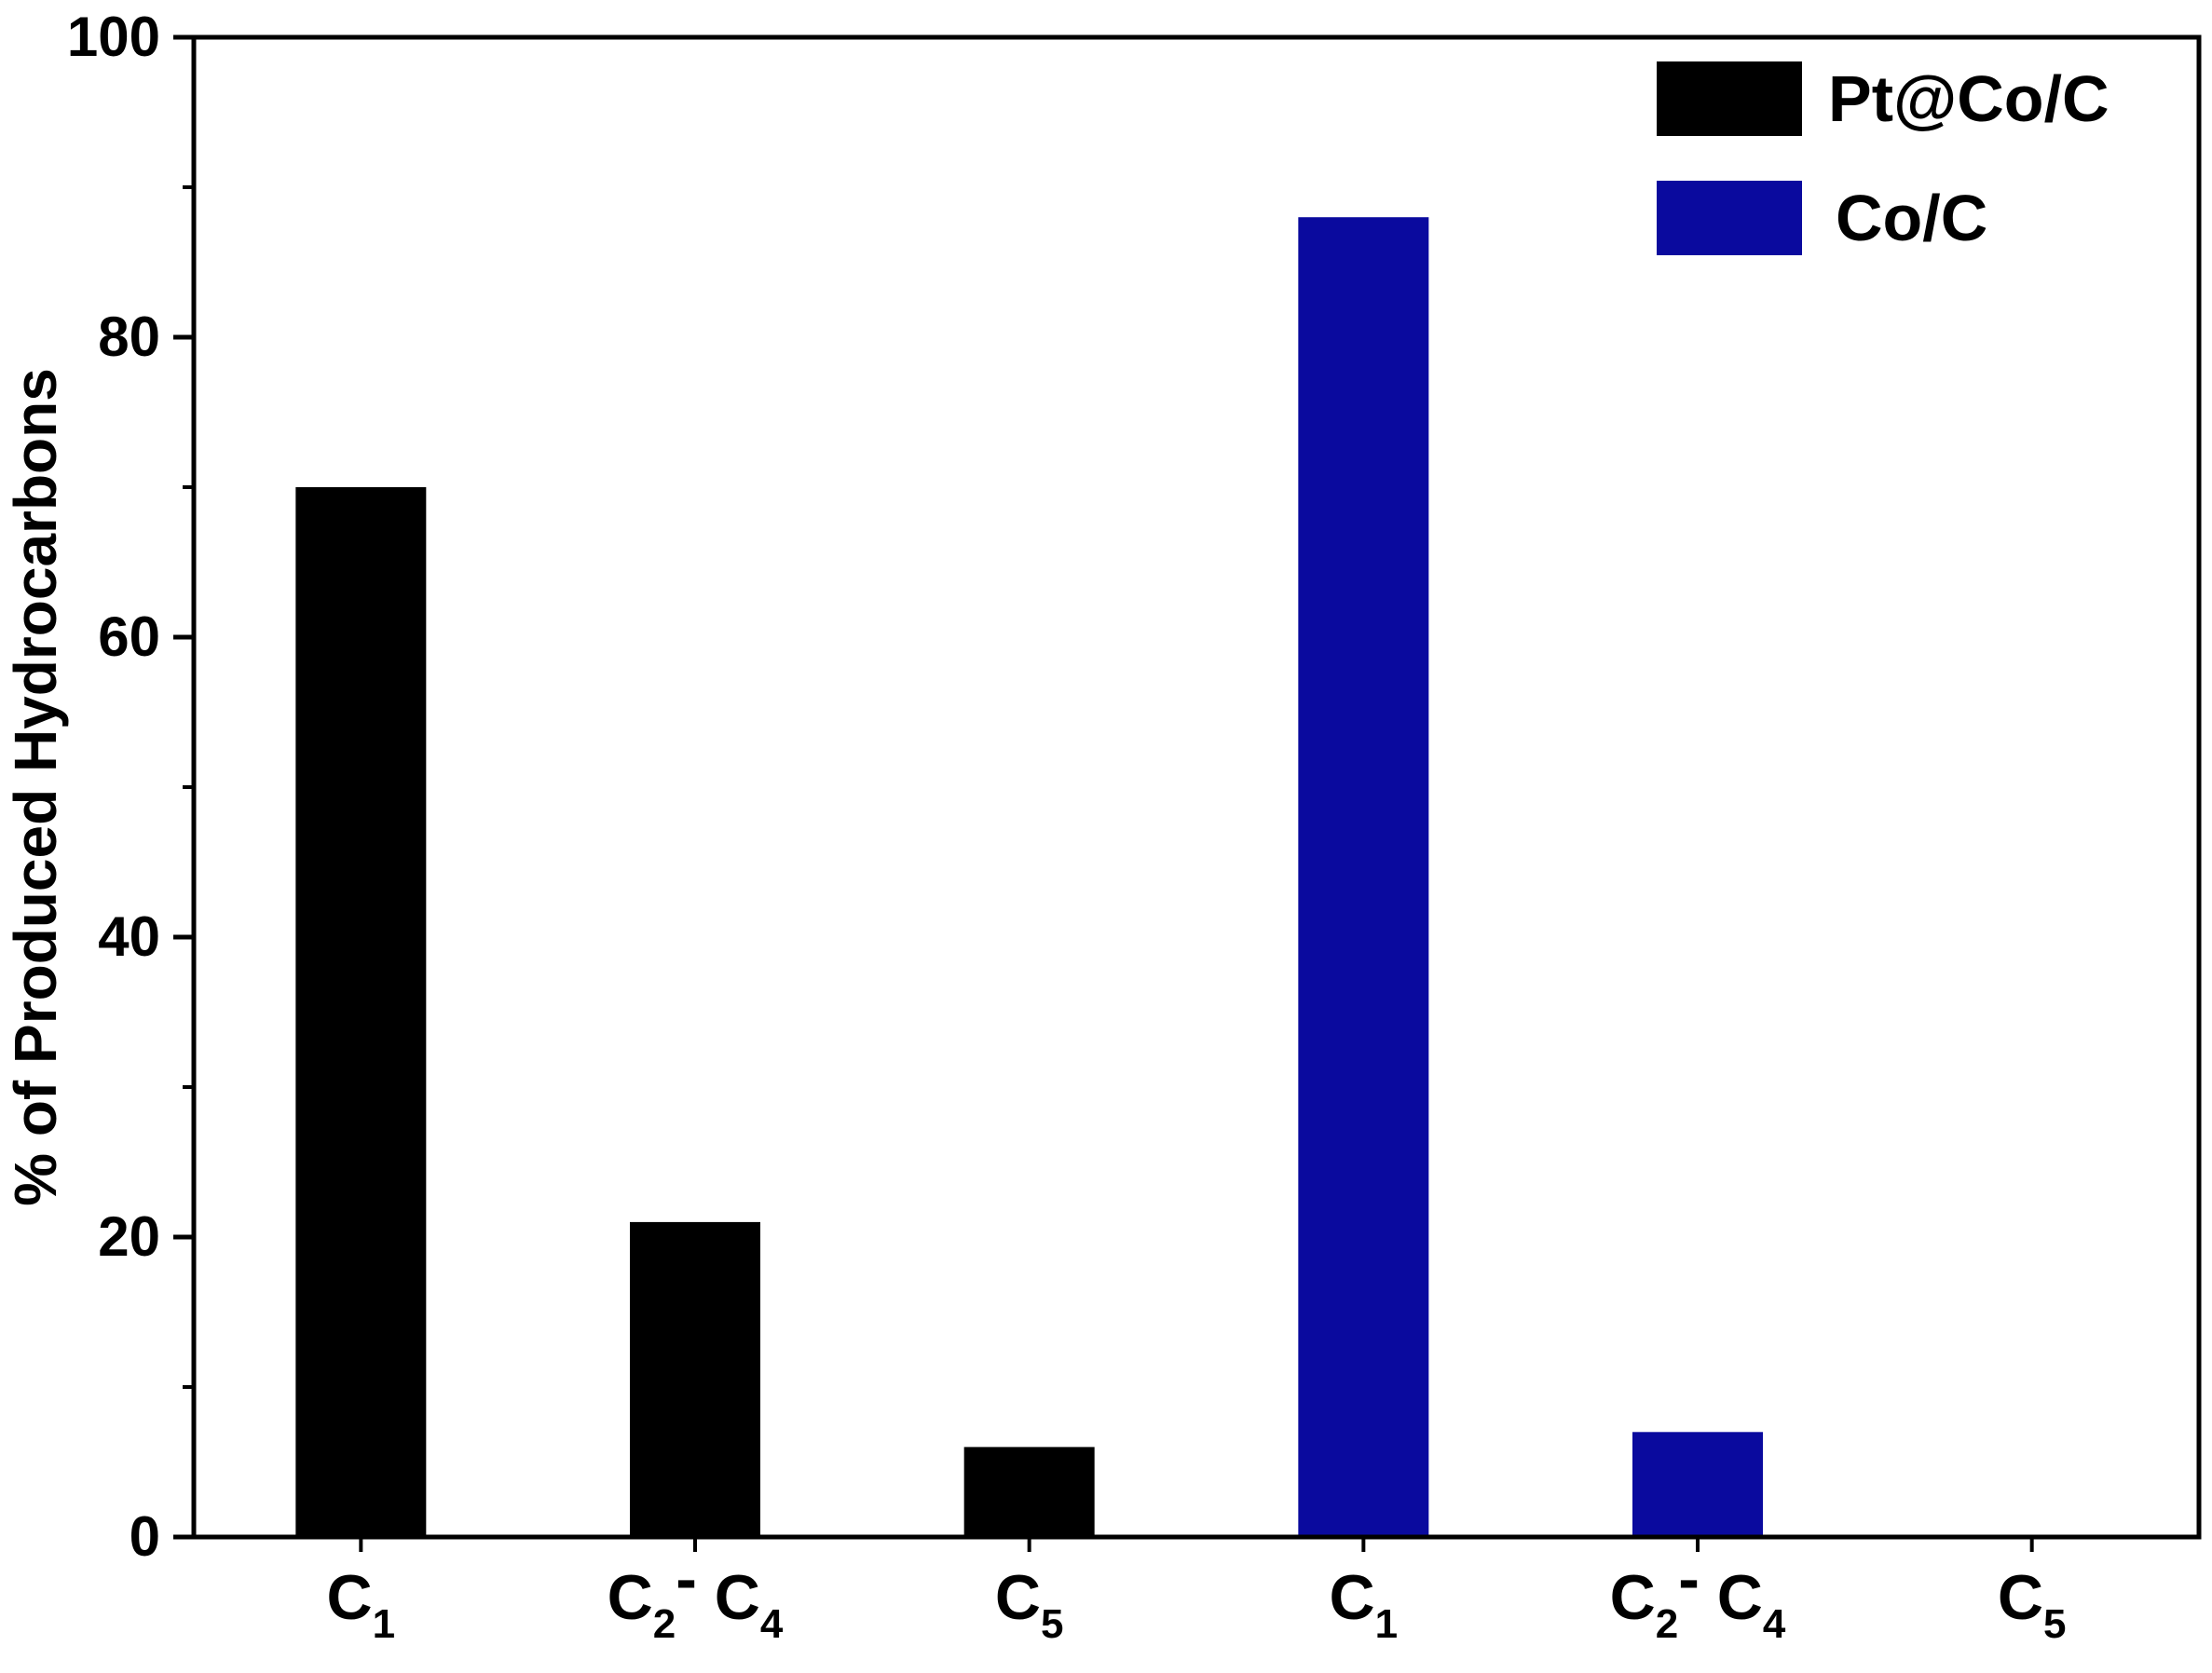 This screenshot has width=2212, height=1673. I want to click on y-tick-label: 80, so click(129, 337).